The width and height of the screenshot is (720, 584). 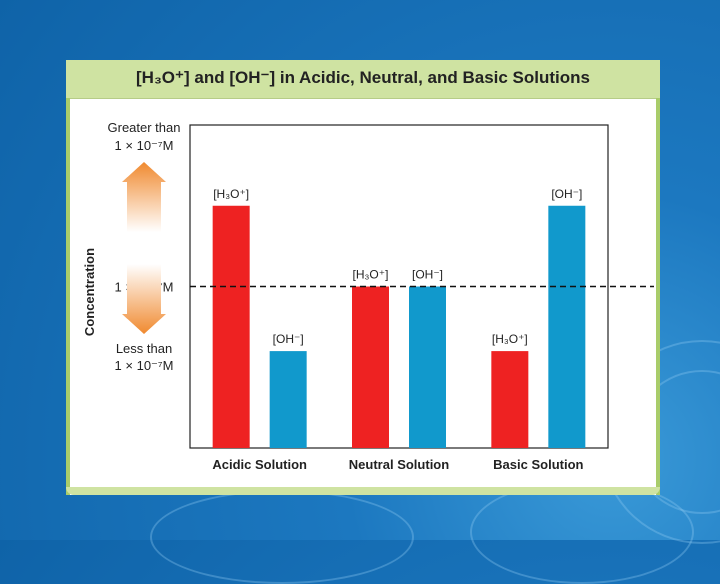 What do you see at coordinates (363, 491) in the screenshot?
I see `frame-border-bottom` at bounding box center [363, 491].